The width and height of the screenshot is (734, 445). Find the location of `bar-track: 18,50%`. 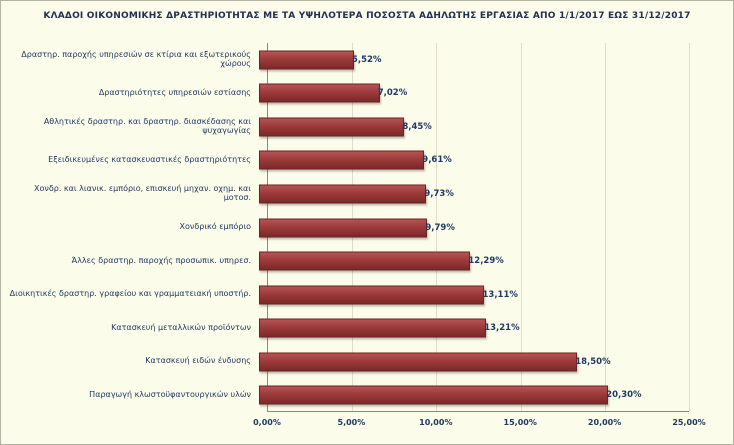

bar-track: 18,50% is located at coordinates (474, 362).